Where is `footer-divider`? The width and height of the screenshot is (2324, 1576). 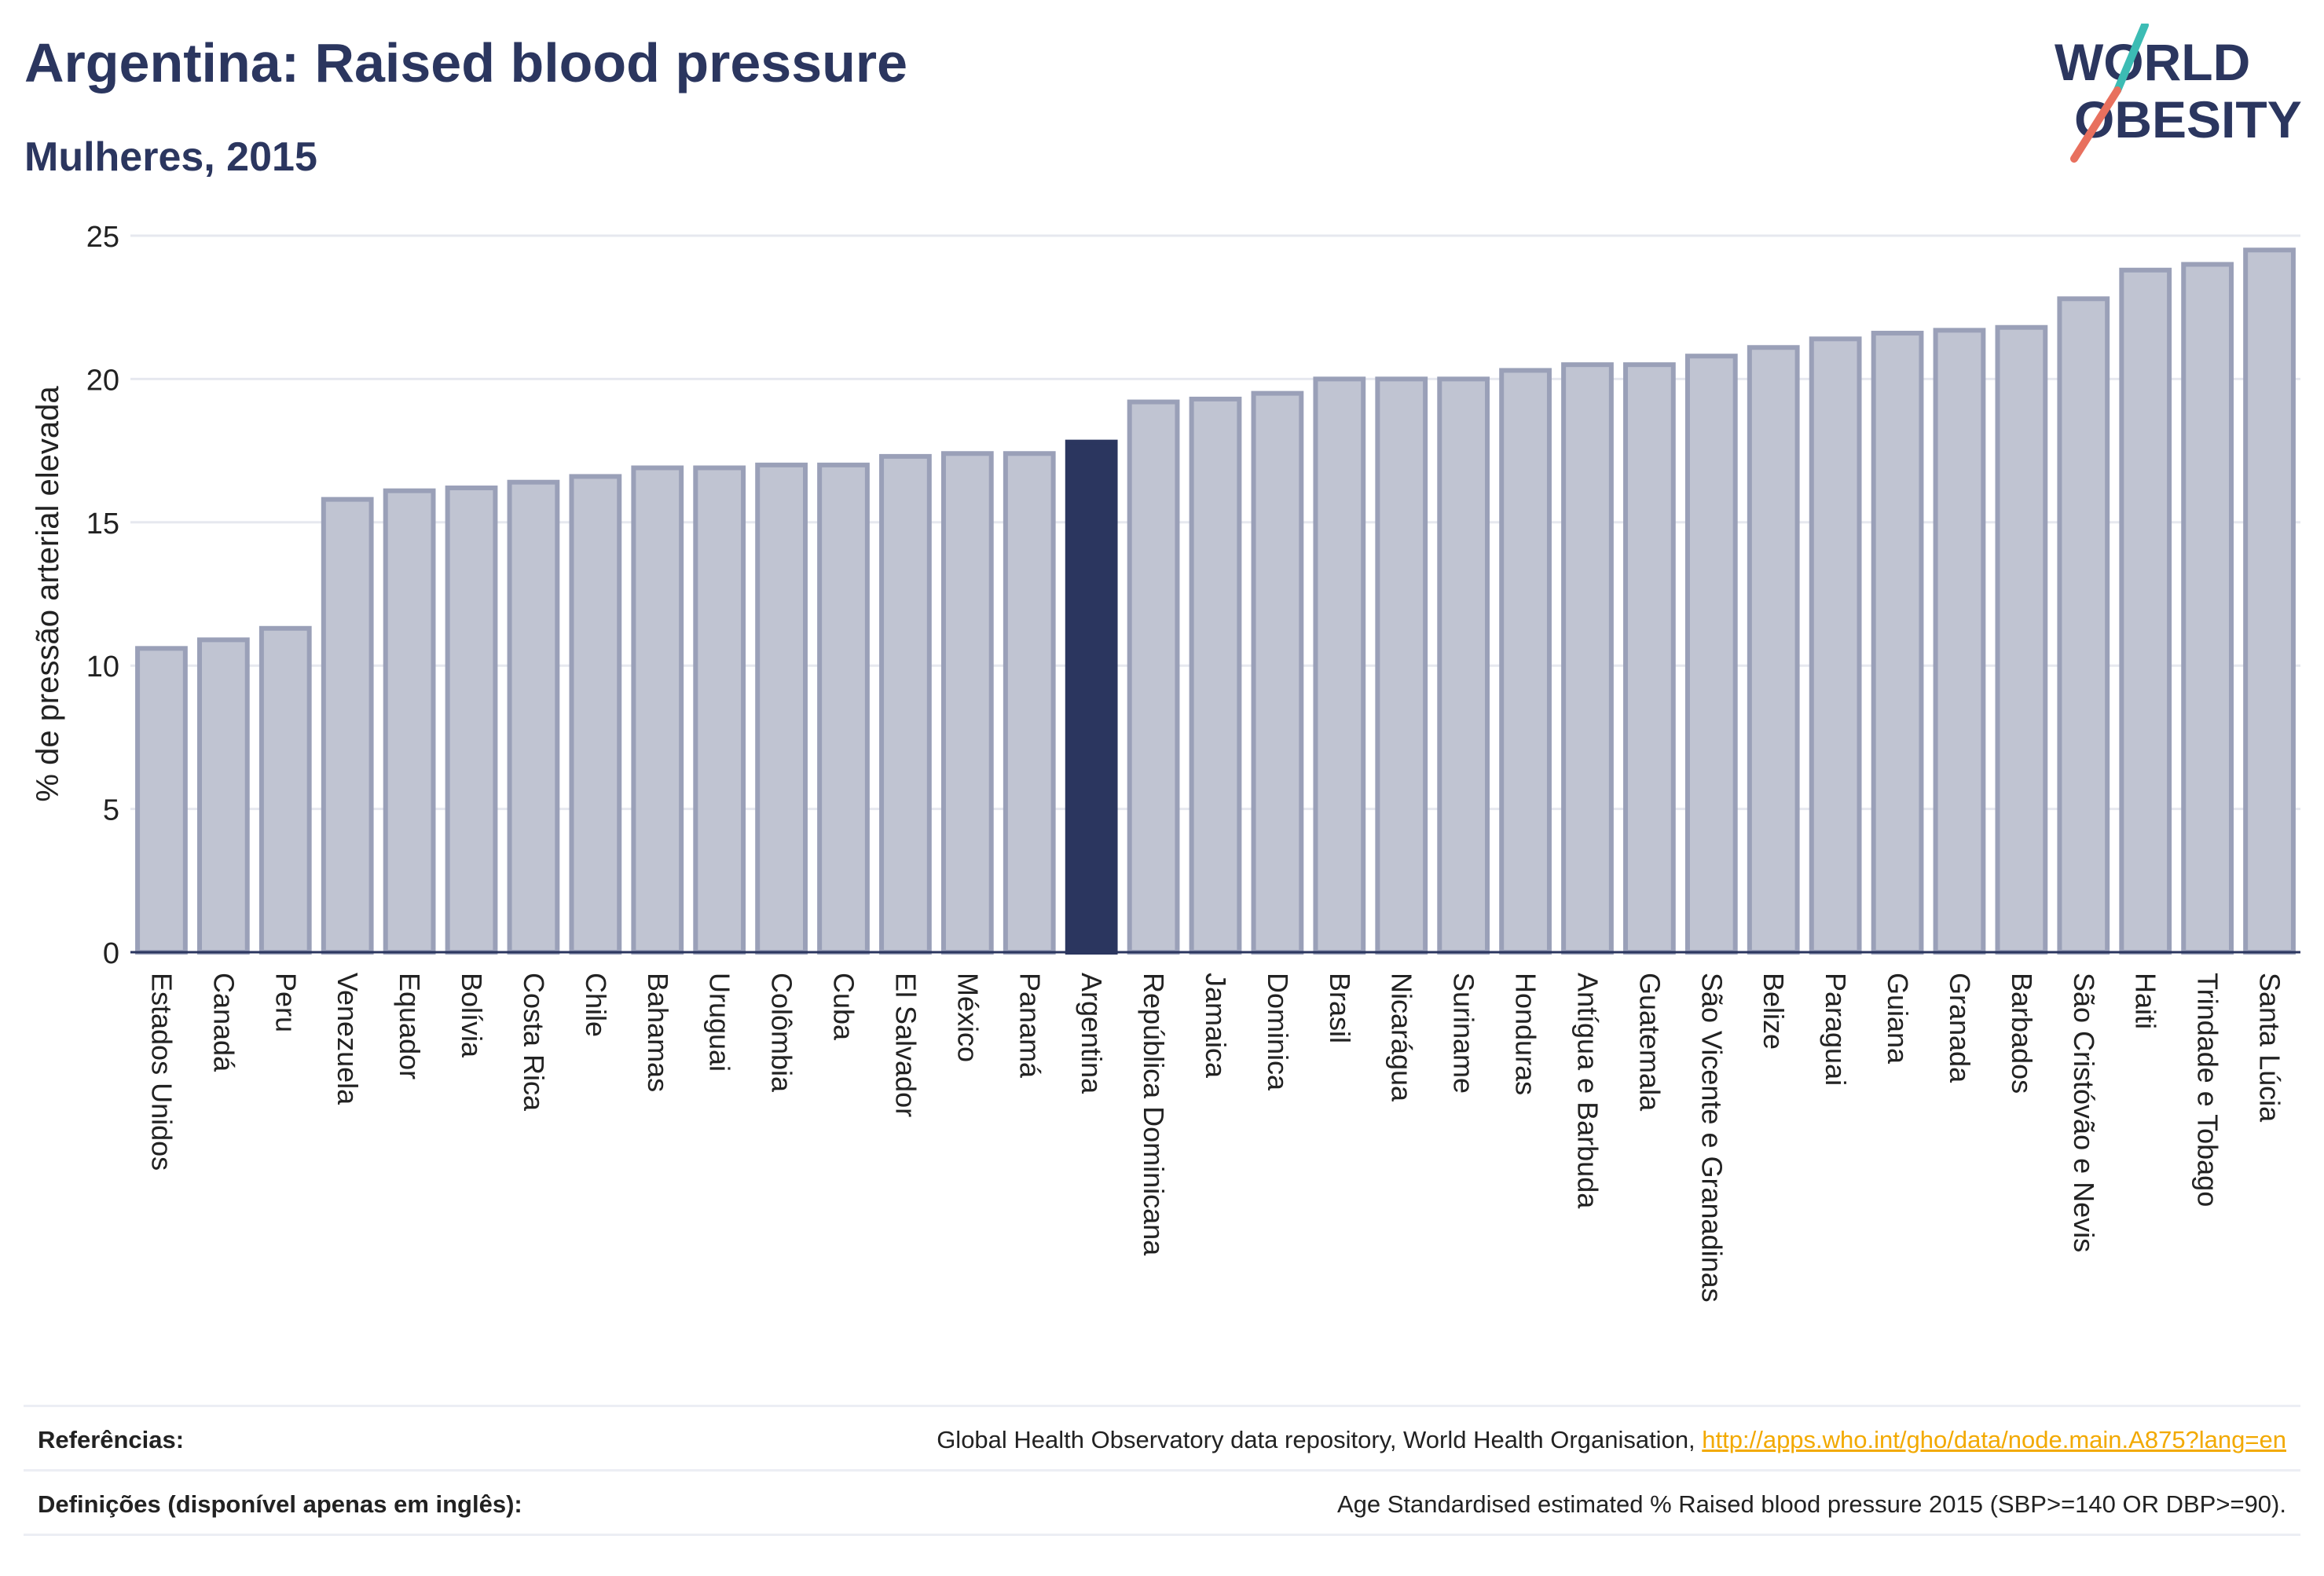
footer-divider is located at coordinates (1162, 1535).